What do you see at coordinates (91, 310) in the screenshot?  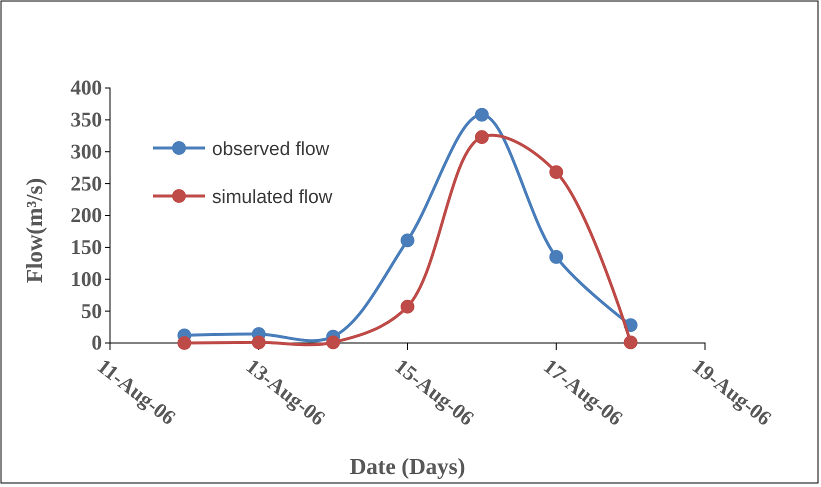 I see `y-tick-label: 50` at bounding box center [91, 310].